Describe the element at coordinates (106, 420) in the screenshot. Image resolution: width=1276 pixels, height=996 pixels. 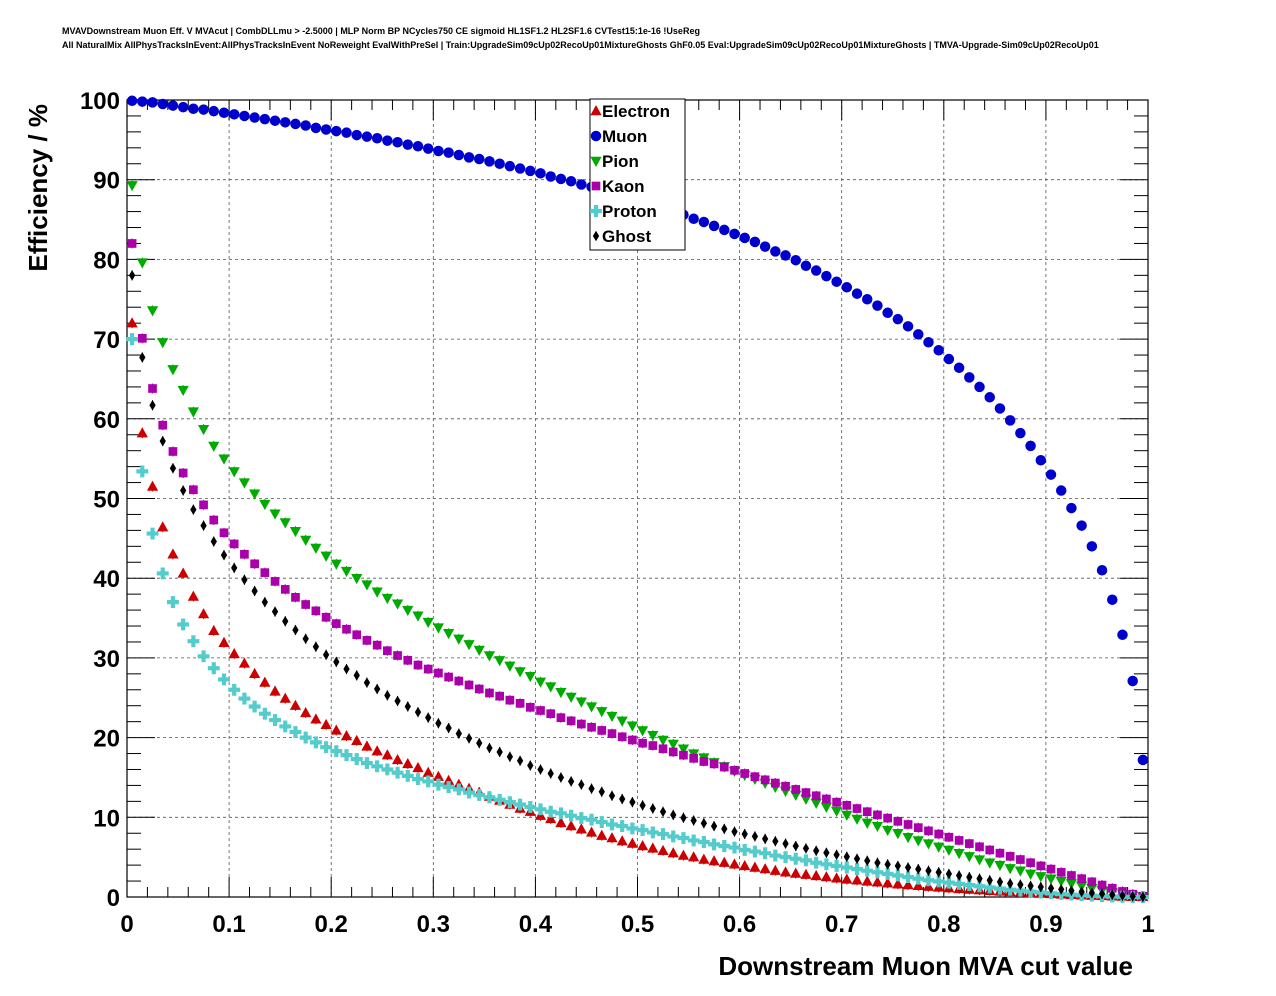
I see `y-tick-label: 60` at that location.